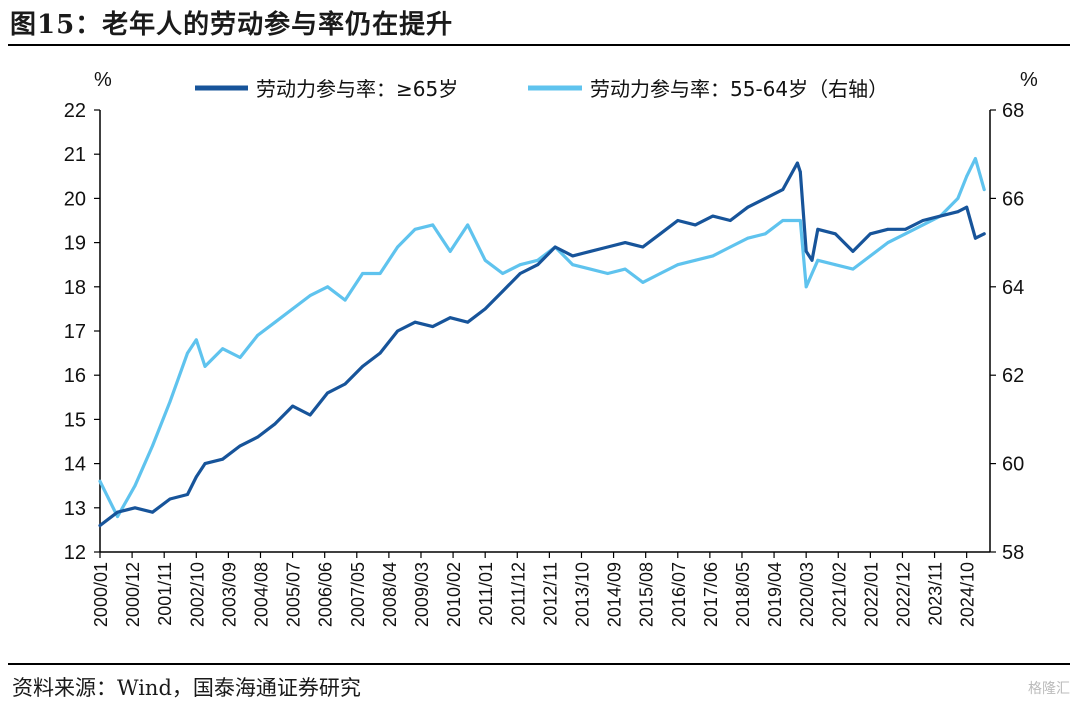  Describe the element at coordinates (1013, 376) in the screenshot. I see `right-tick-label: 62` at that location.